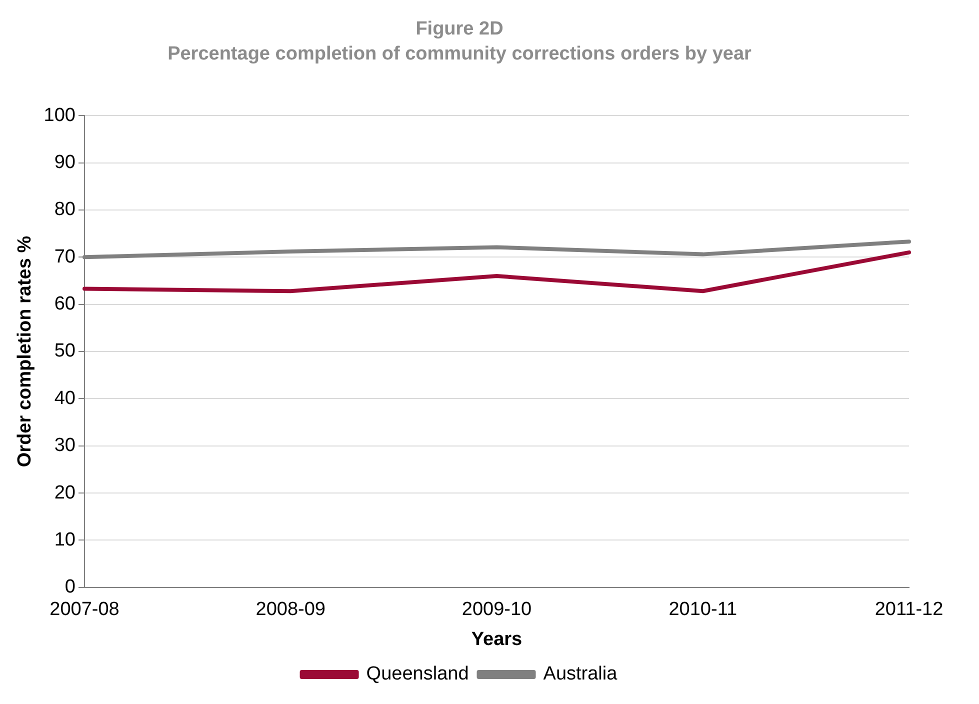 The height and width of the screenshot is (704, 979). What do you see at coordinates (496, 639) in the screenshot?
I see `x-axis-title: Years` at bounding box center [496, 639].